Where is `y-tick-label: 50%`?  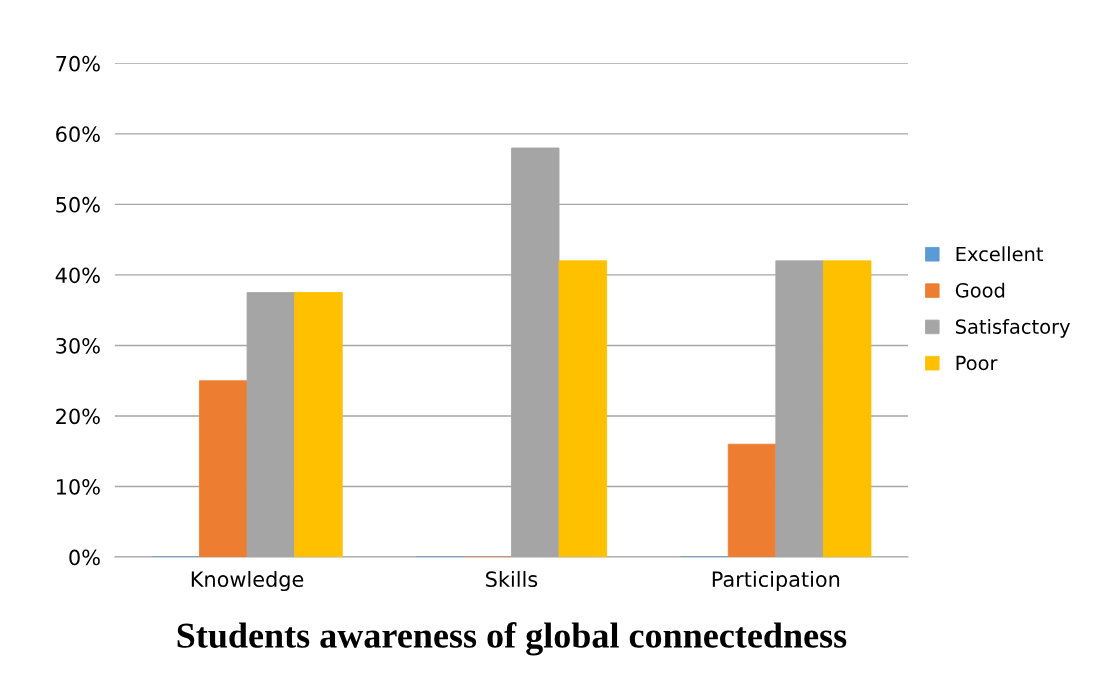 y-tick-label: 50% is located at coordinates (78, 204).